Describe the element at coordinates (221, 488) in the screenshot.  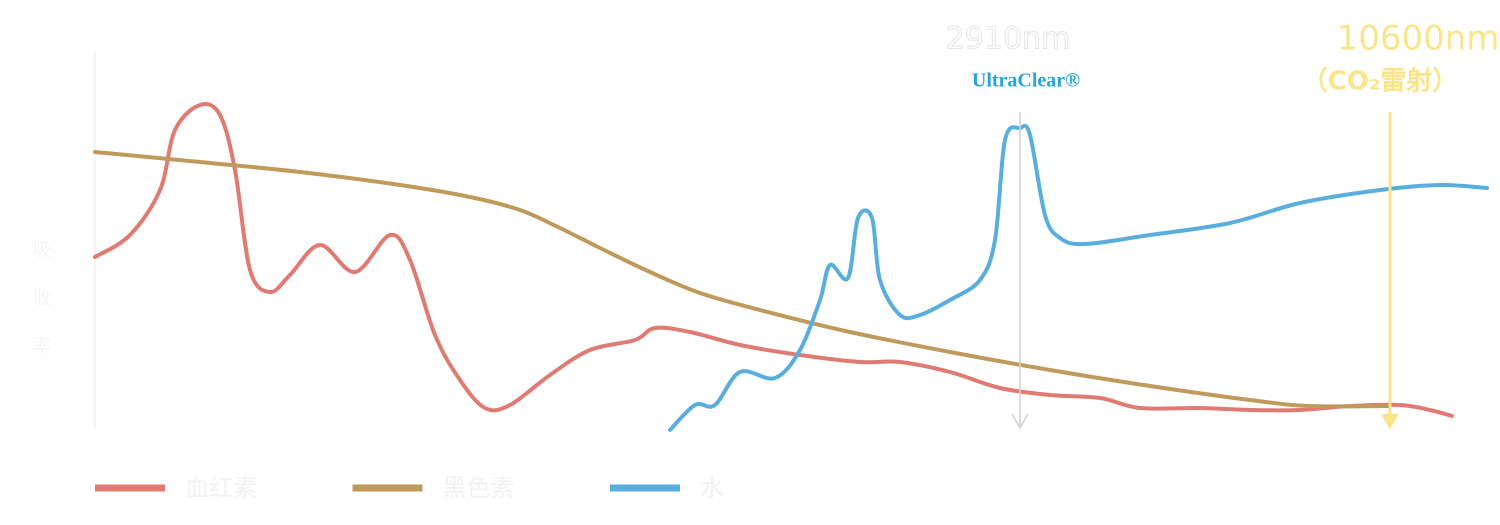
I see `legend-label: 血红素` at that location.